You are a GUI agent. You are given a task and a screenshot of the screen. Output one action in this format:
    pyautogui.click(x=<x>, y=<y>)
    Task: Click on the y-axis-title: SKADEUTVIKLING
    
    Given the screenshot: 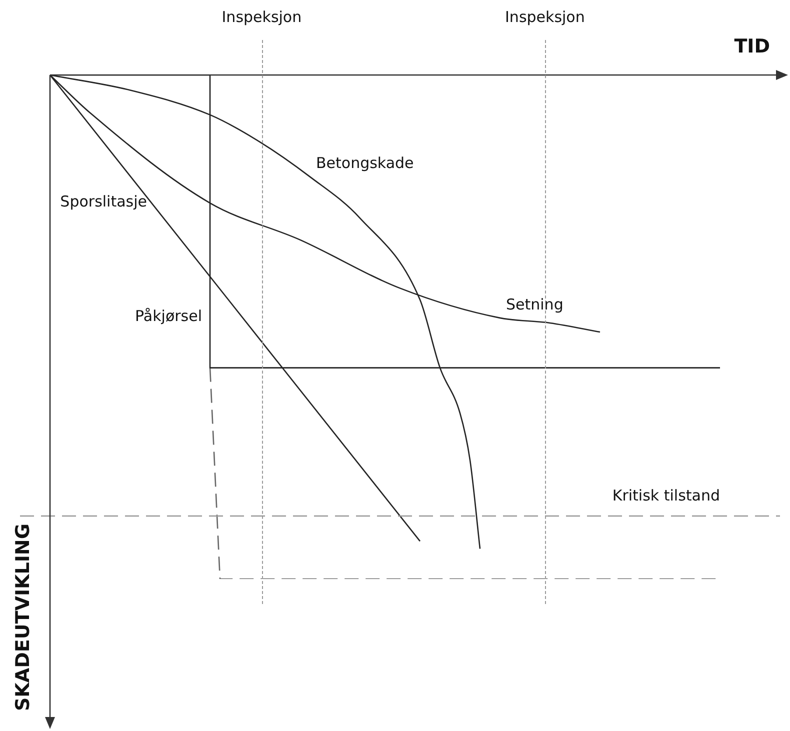 What is the action you would take?
    pyautogui.click(x=23, y=617)
    